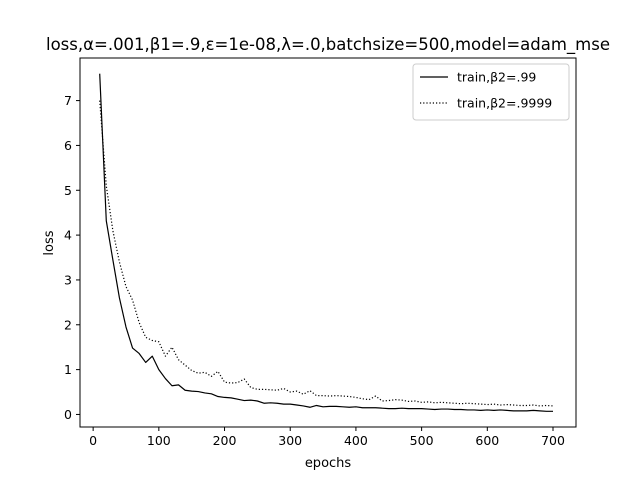  What do you see at coordinates (422, 440) in the screenshot?
I see `x-tick-label: 500` at bounding box center [422, 440].